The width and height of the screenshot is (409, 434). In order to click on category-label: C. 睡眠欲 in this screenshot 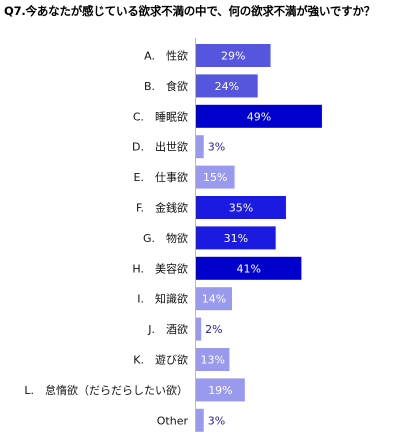, I will do `click(160, 116)`.